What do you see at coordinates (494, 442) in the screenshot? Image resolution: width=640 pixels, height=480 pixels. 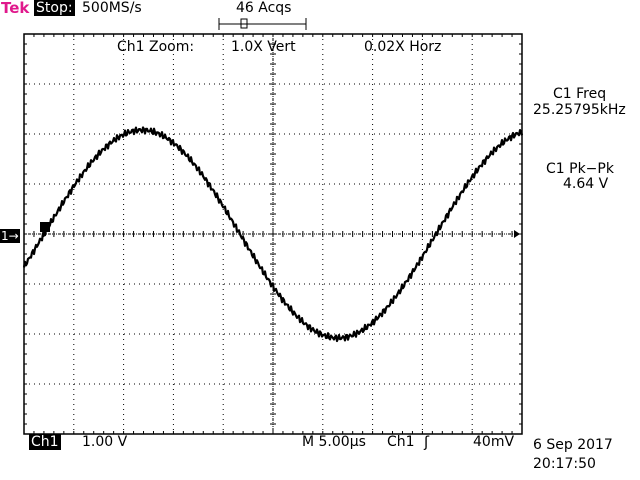 I see `trigger-level: 40mV` at bounding box center [494, 442].